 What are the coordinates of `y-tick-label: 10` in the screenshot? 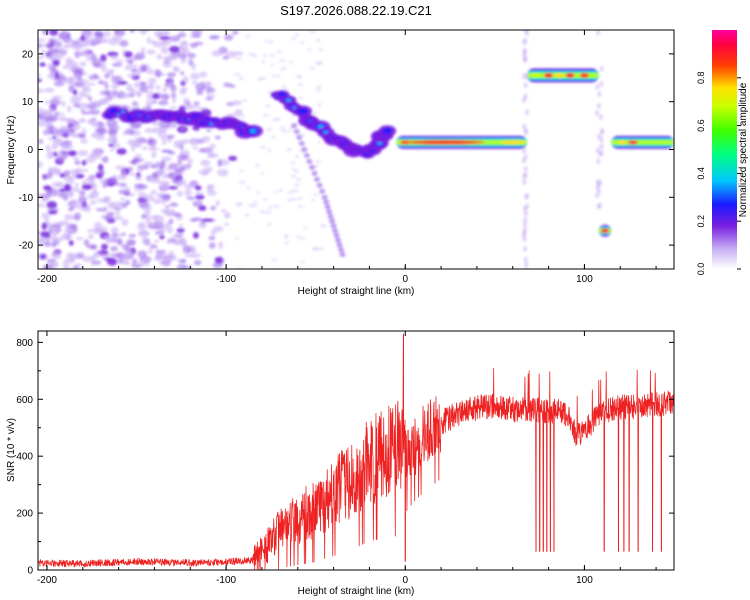 It's located at (28, 102).